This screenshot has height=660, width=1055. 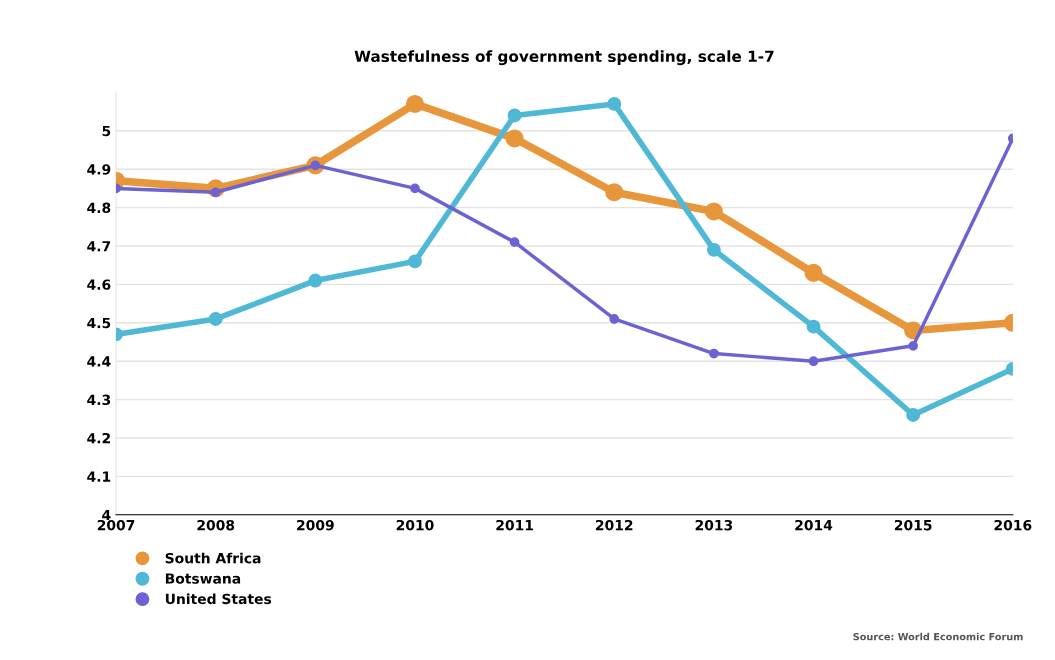 I want to click on x-tick-label: 2011, so click(x=514, y=525).